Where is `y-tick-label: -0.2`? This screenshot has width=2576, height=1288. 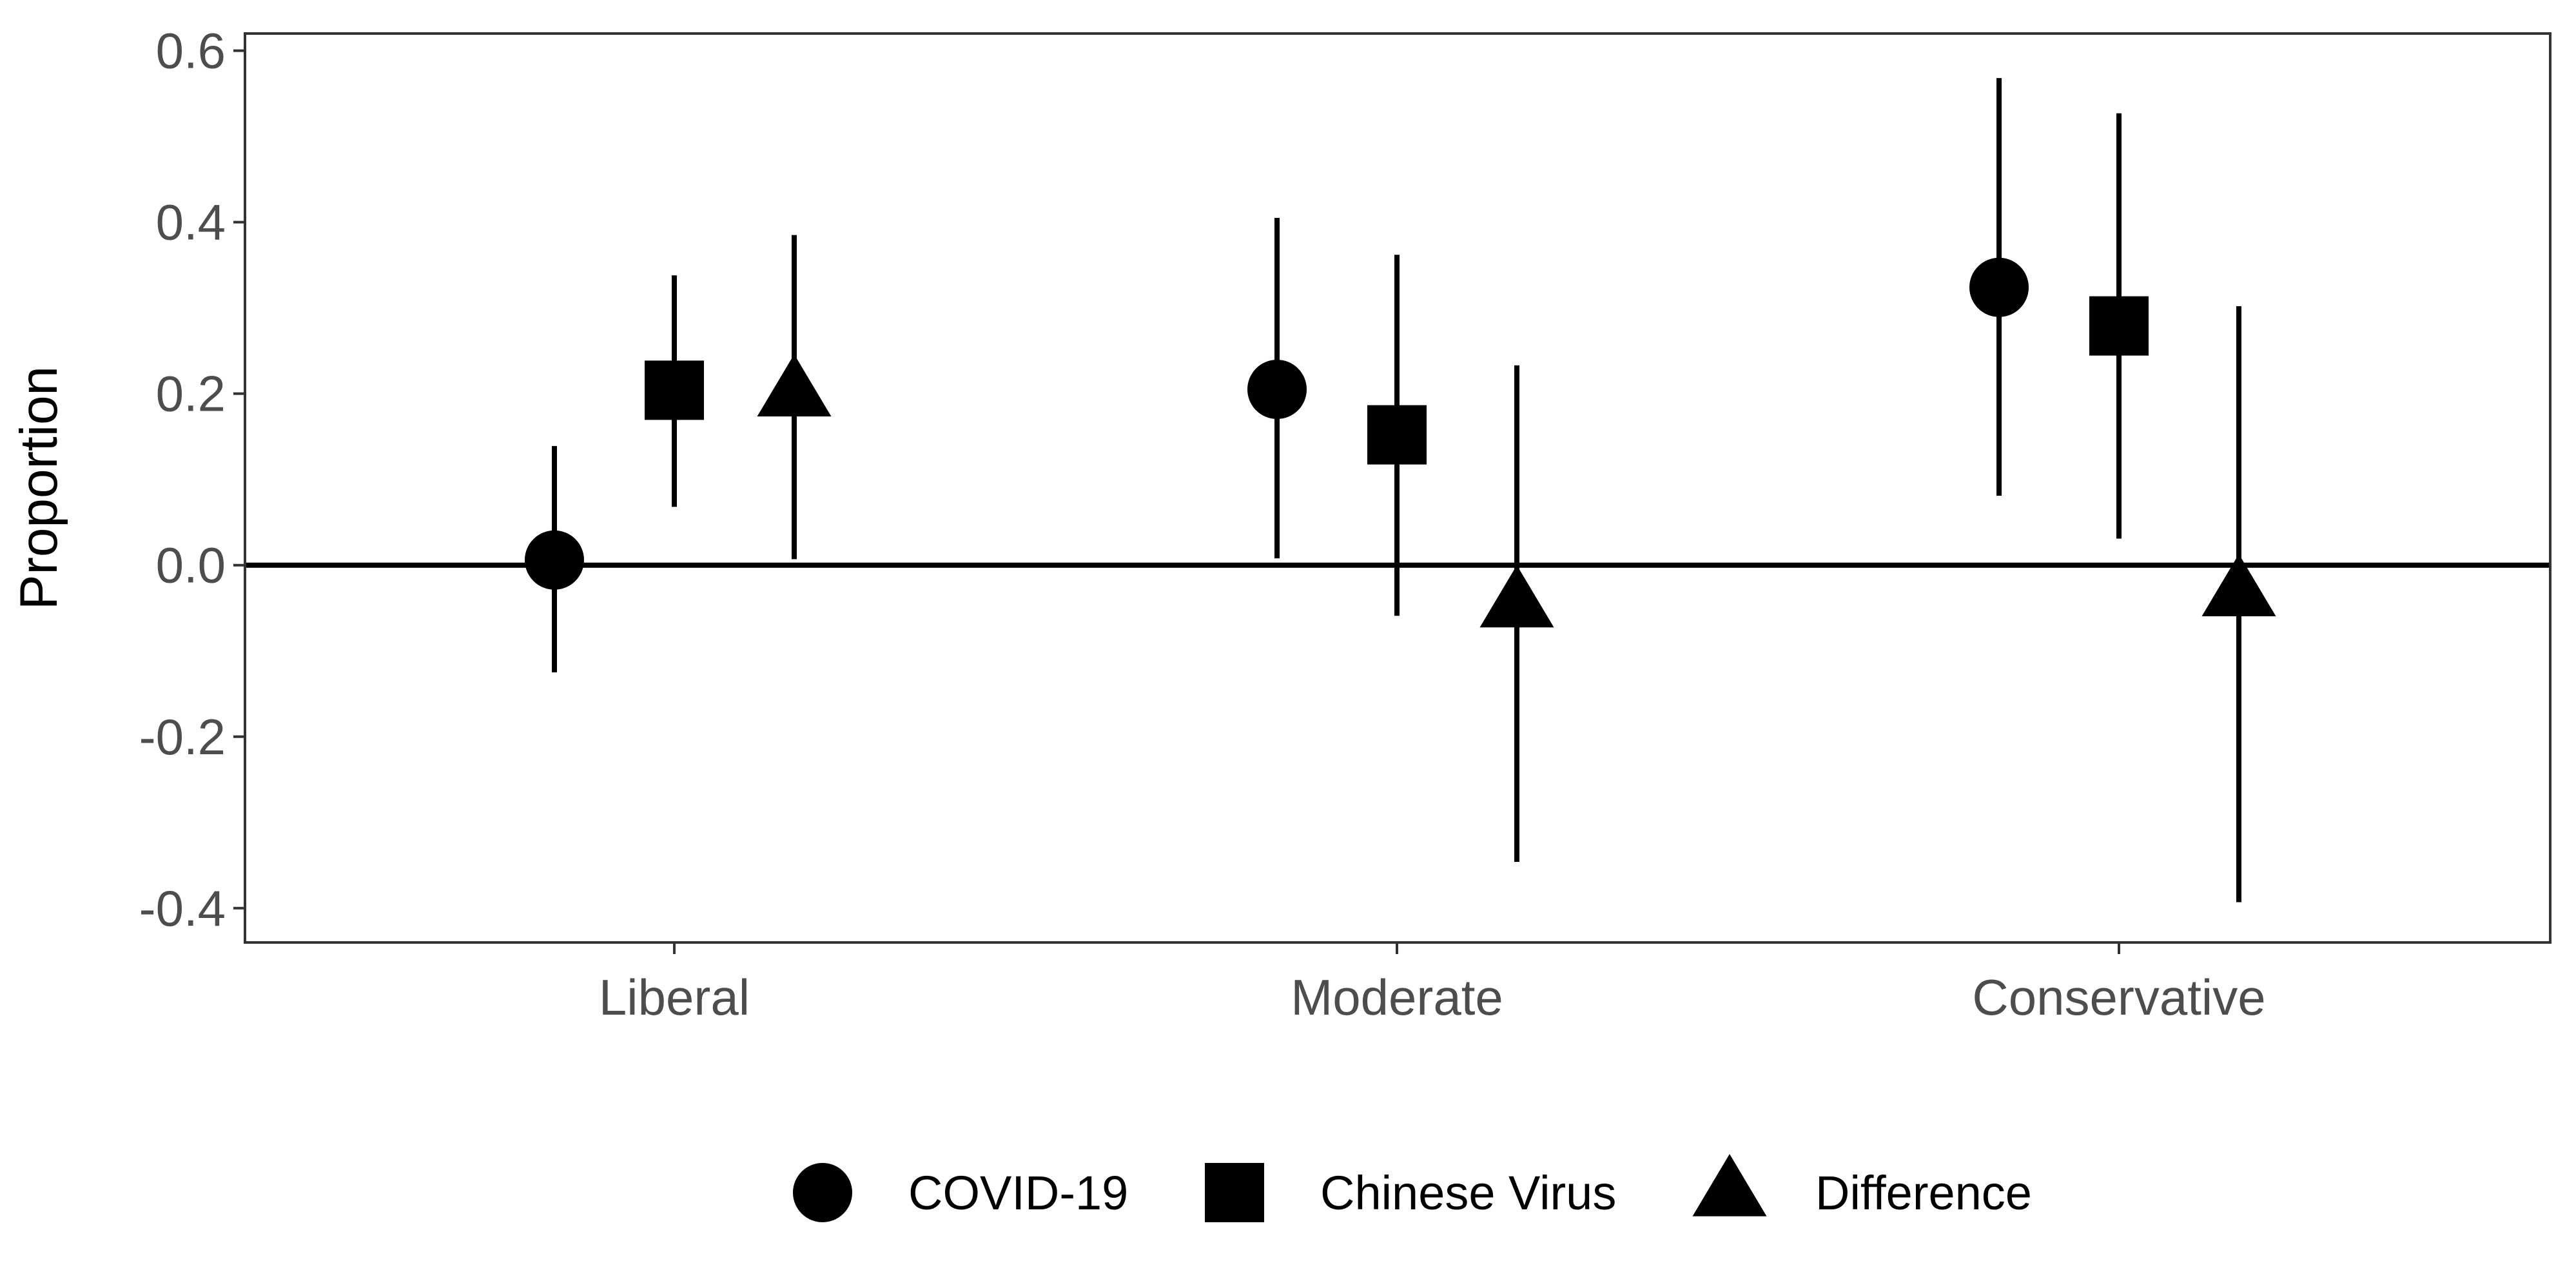
y-tick-label: -0.2 is located at coordinates (183, 736).